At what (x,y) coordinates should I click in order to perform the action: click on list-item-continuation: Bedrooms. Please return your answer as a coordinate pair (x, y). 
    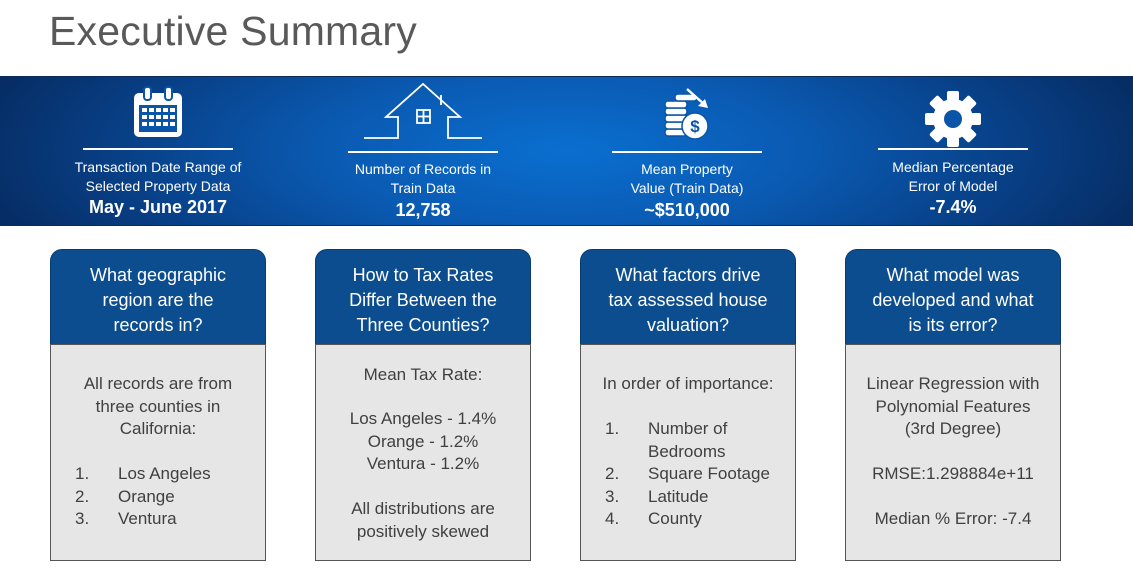
    Looking at the image, I should click on (687, 451).